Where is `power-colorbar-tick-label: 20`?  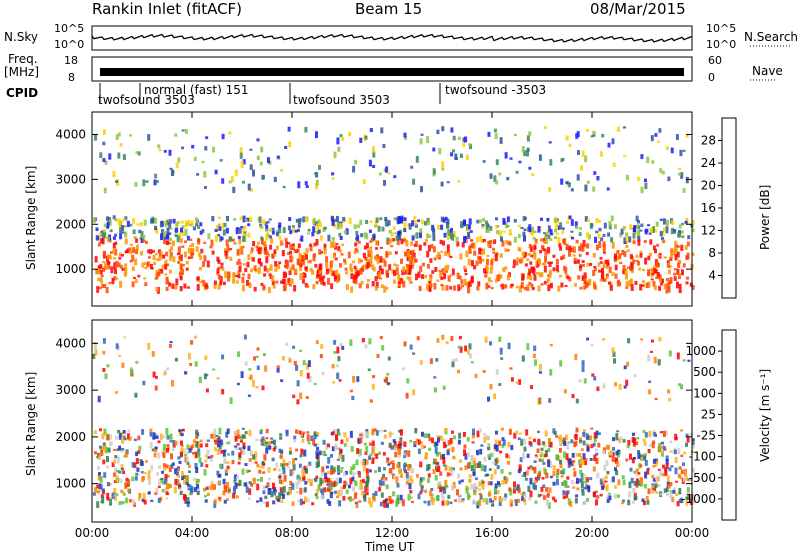 power-colorbar-tick-label: 20 is located at coordinates (708, 186).